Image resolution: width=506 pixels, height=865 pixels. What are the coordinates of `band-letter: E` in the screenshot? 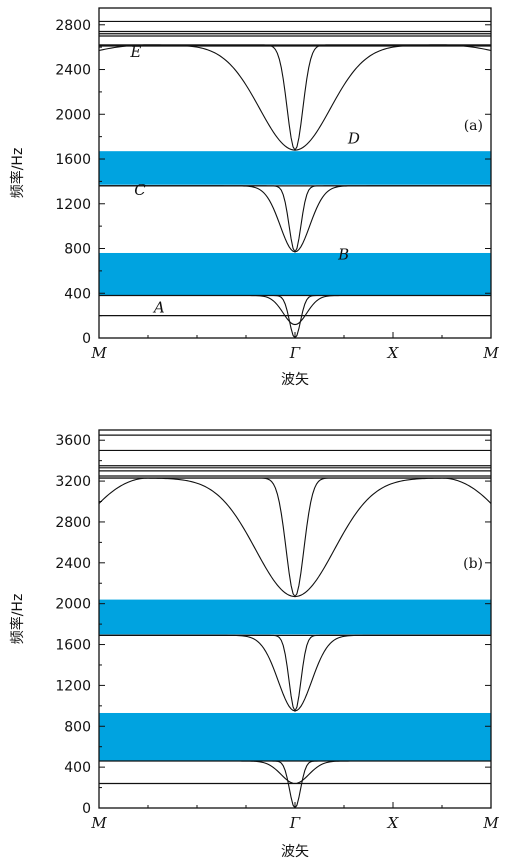 It's located at (135, 52).